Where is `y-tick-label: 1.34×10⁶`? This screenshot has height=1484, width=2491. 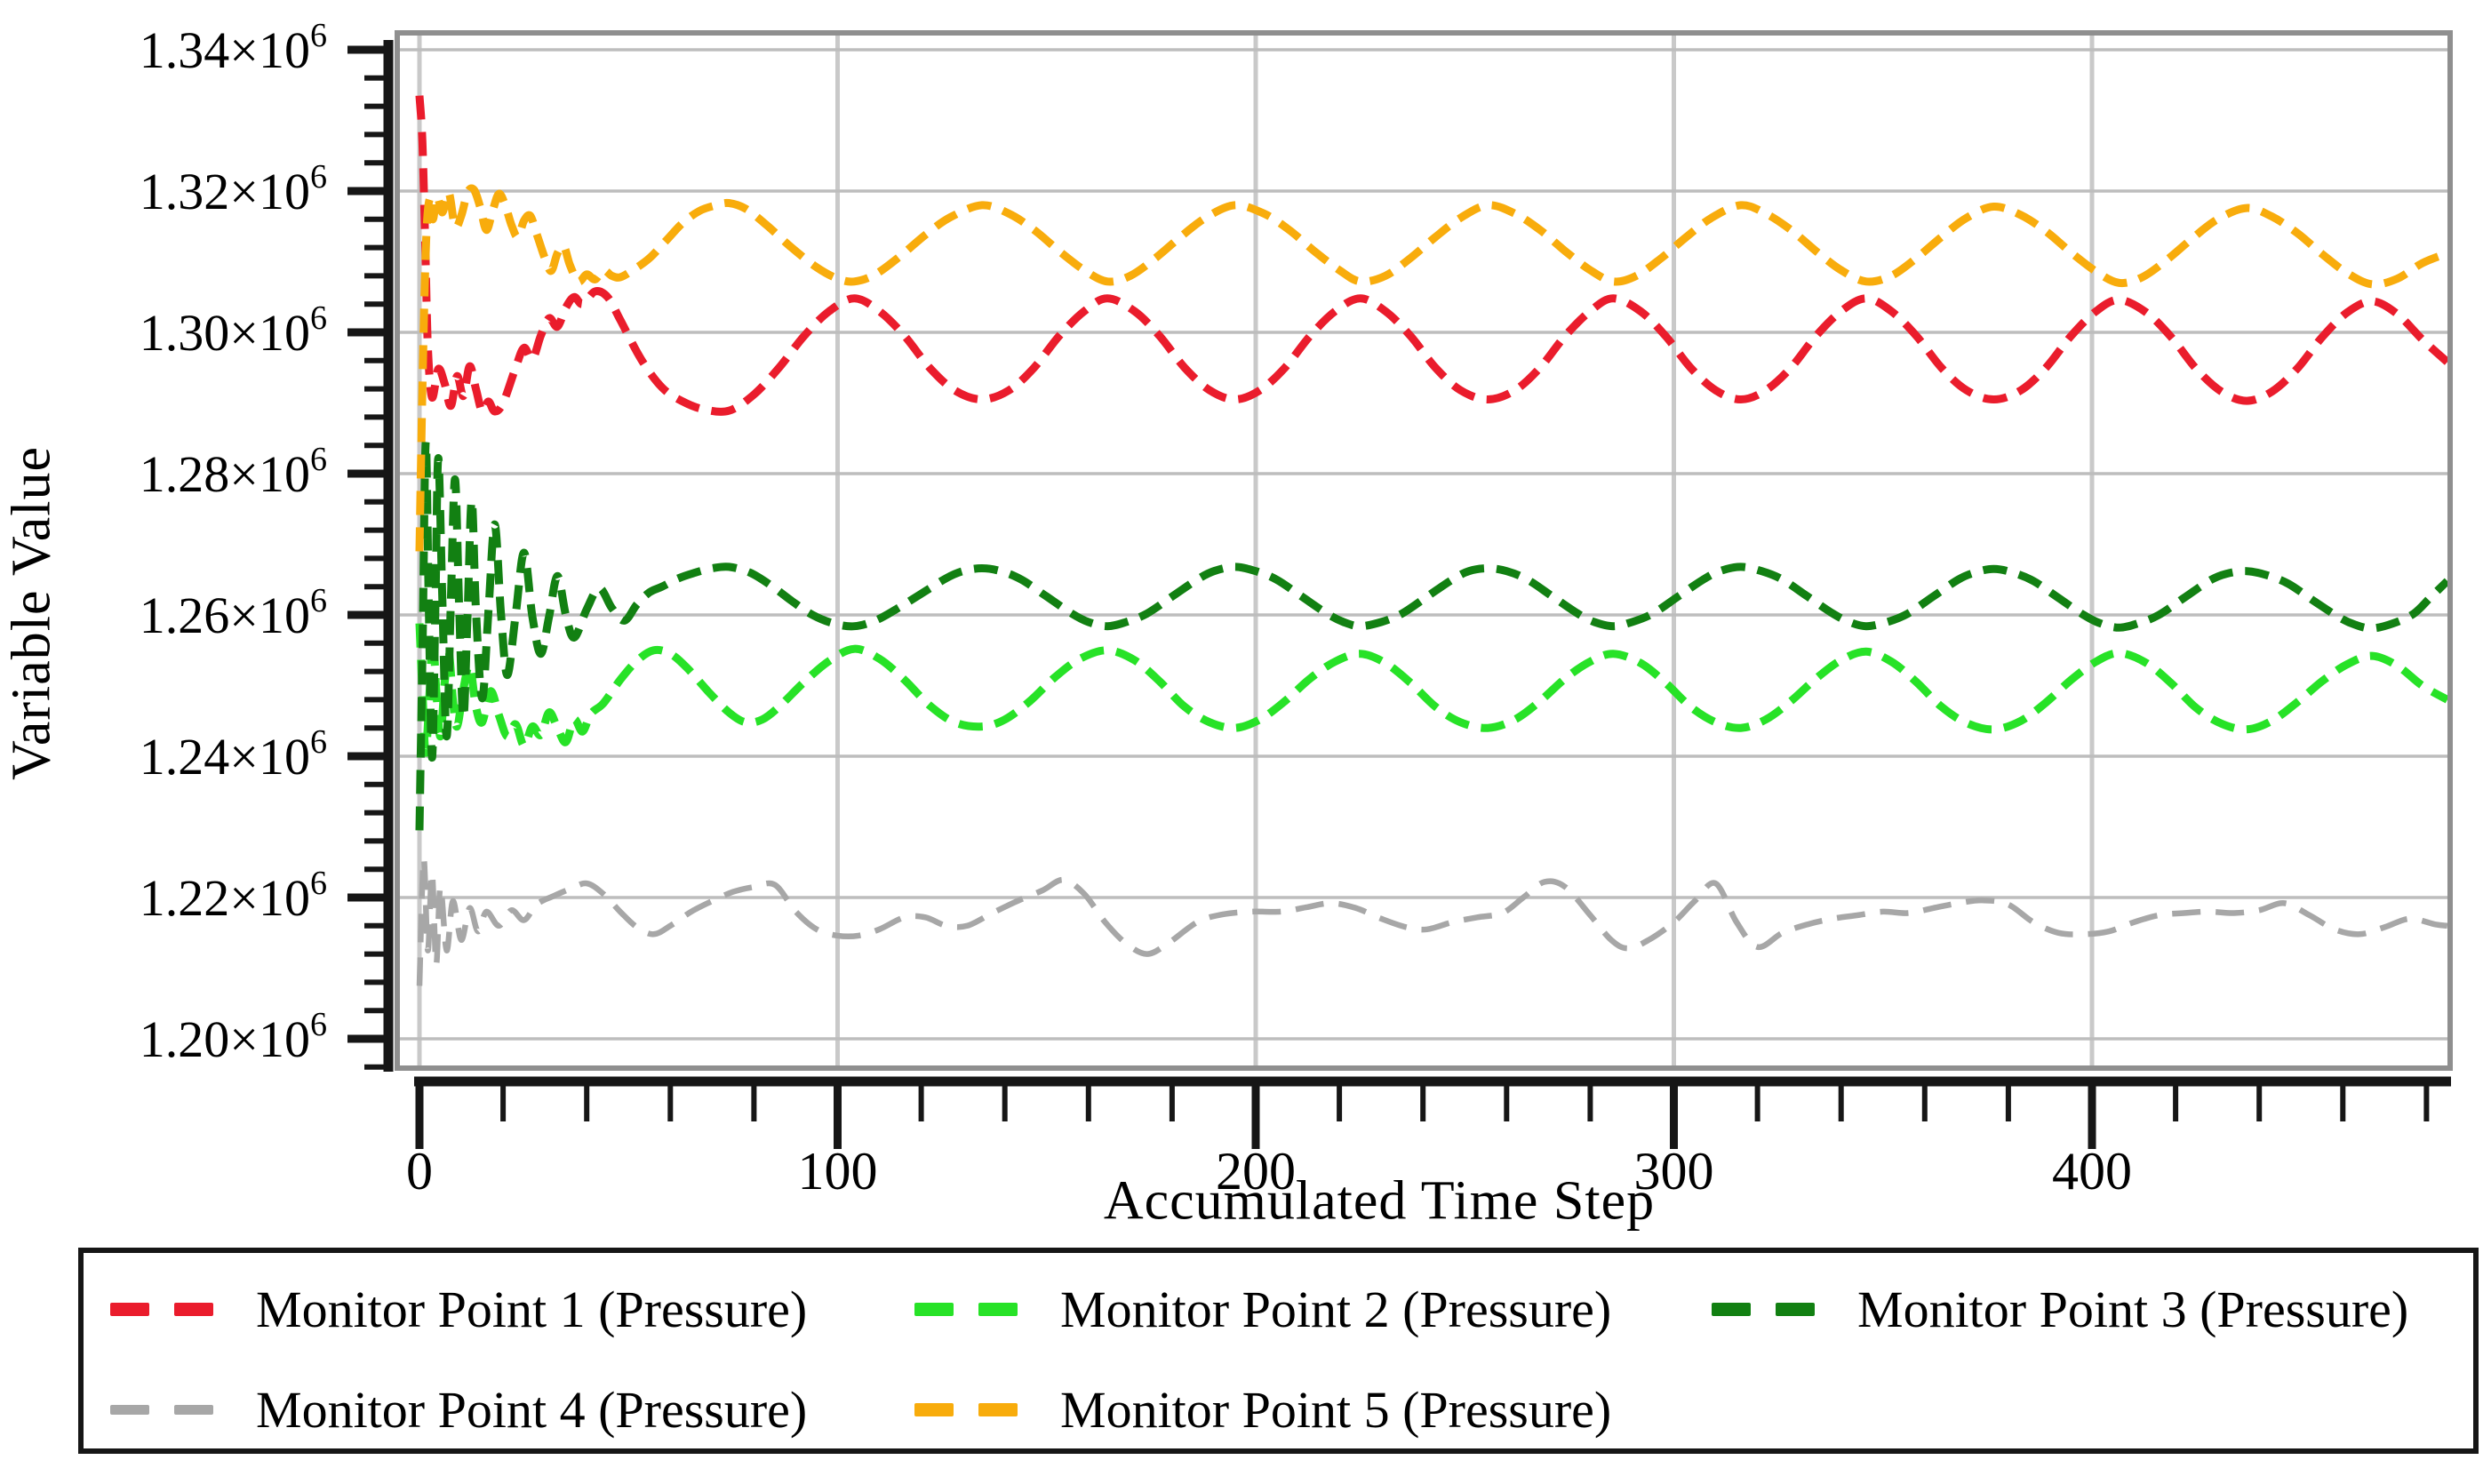 y-tick-label: 1.34×10⁶ is located at coordinates (233, 48).